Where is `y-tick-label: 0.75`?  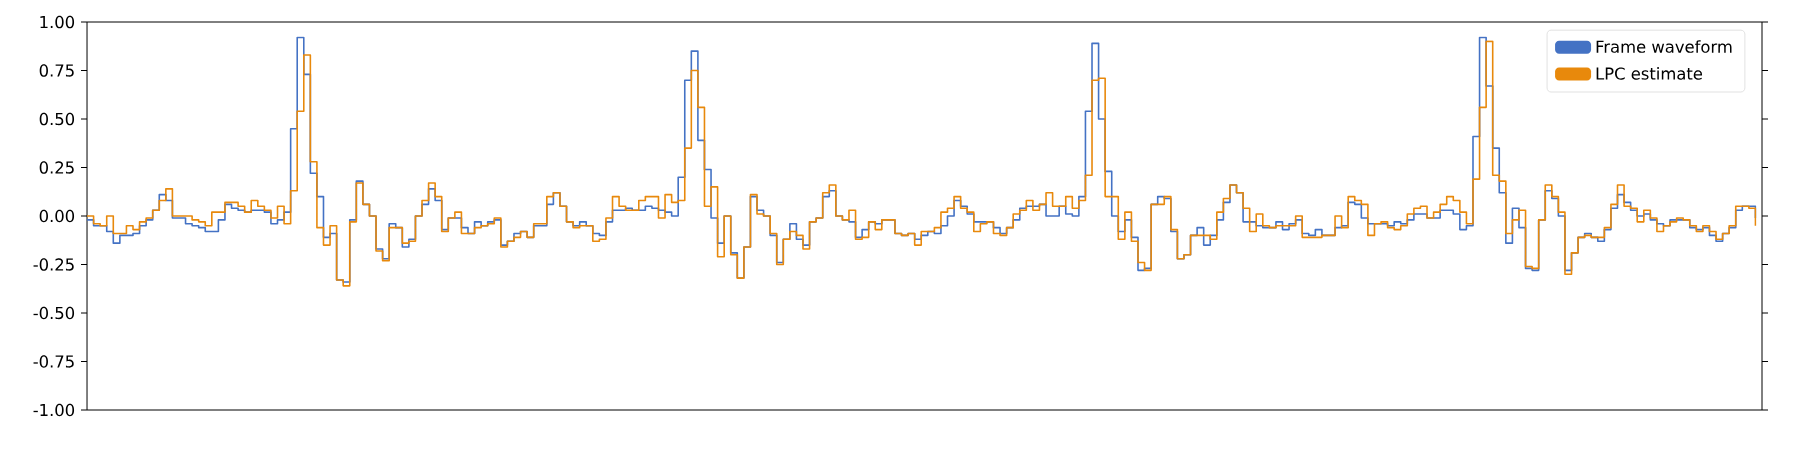
y-tick-label: 0.75 is located at coordinates (56, 70).